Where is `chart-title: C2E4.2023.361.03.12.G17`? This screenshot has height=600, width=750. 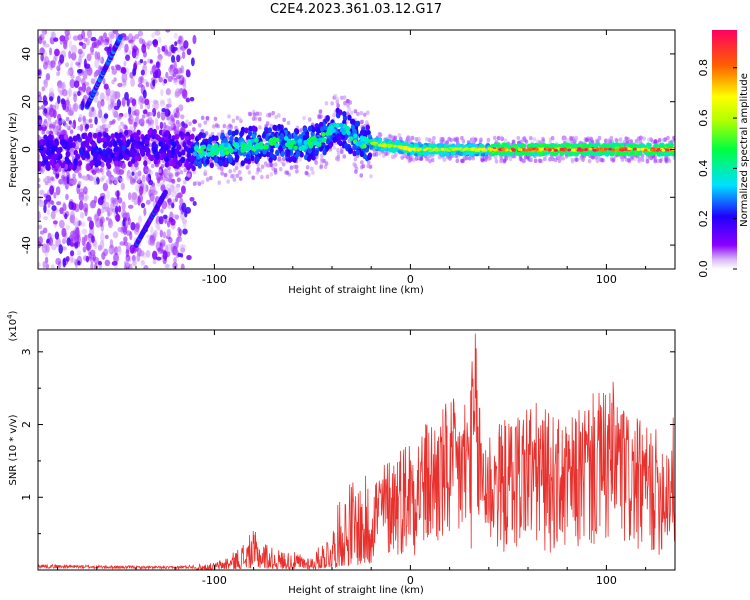
chart-title: C2E4.2023.361.03.12.G17 is located at coordinates (356, 9).